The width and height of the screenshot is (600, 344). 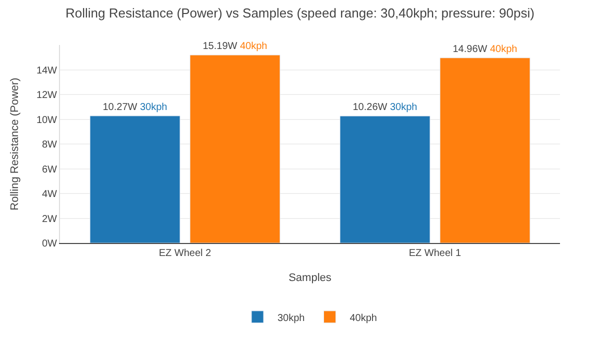 I want to click on y-tick-label: 4W, so click(x=50, y=194).